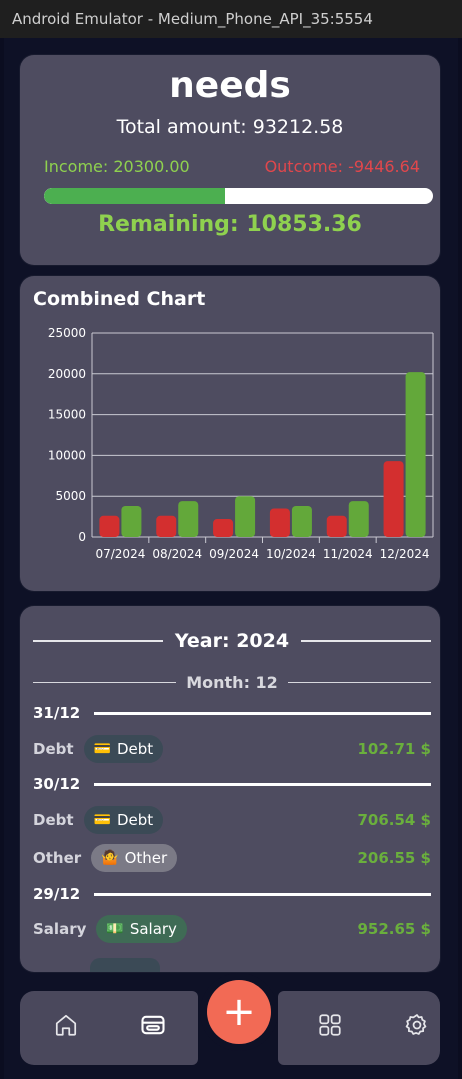 The height and width of the screenshot is (1079, 462). I want to click on x-tick-label: 07/2024, so click(120, 554).